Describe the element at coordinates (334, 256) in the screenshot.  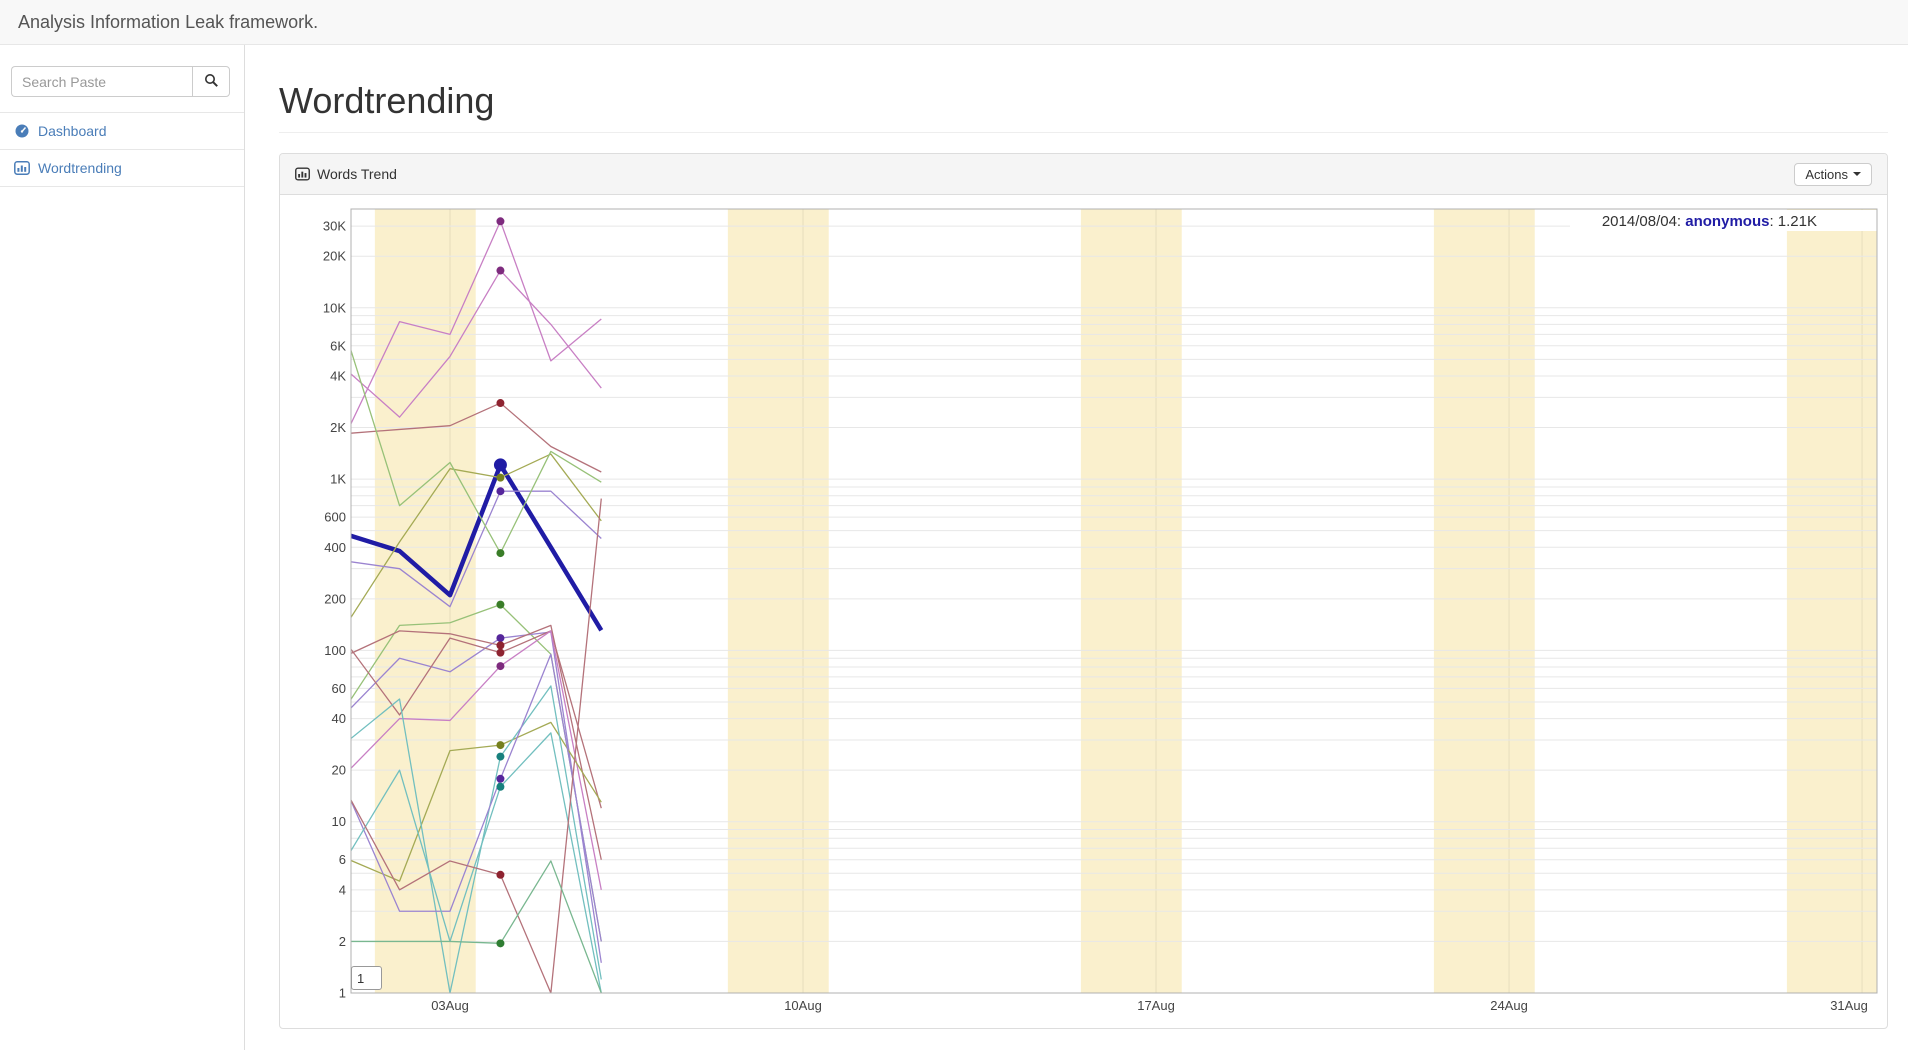
I see `svg-text: 20K` at that location.